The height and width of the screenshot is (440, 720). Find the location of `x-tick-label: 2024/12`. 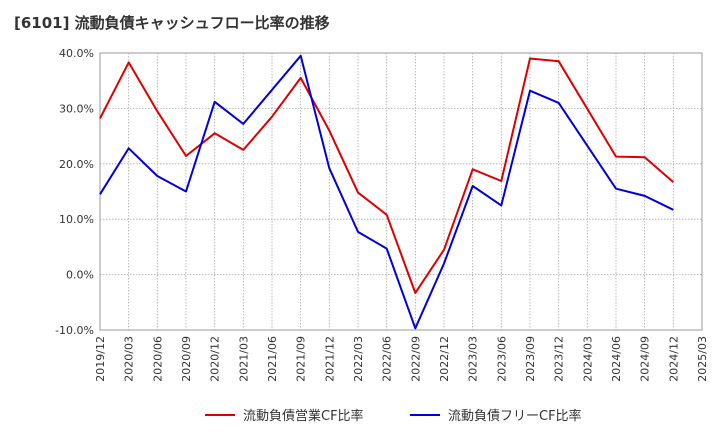

x-tick-label: 2024/12 is located at coordinates (673, 359).